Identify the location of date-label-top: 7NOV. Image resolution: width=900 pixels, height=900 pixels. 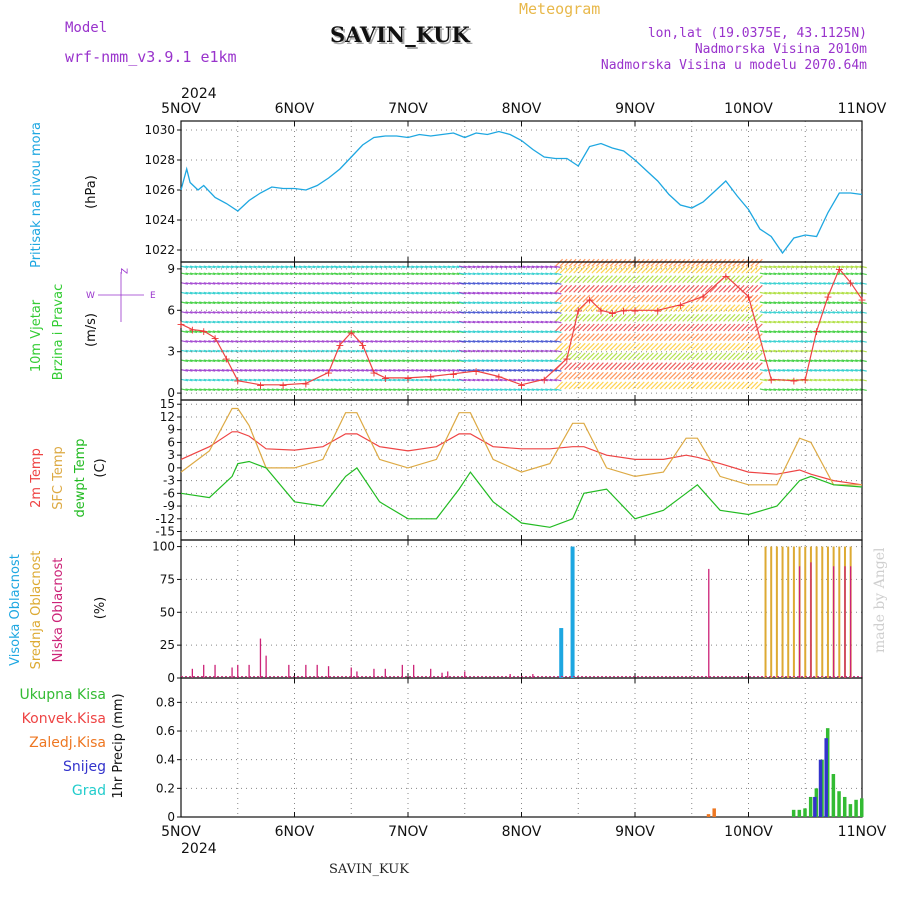
(408, 109).